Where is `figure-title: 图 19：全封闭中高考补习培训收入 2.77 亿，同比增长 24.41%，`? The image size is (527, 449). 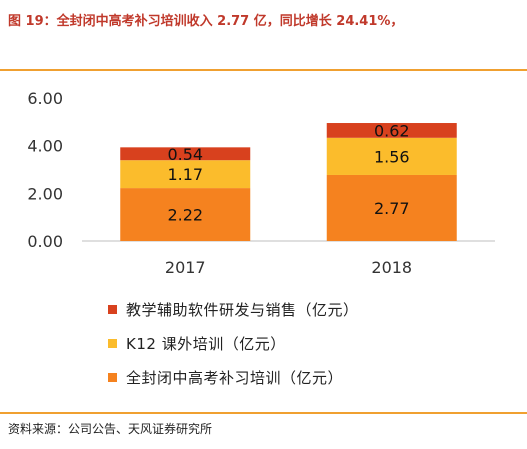
figure-title: 图 19：全封闭中高考补习培训收入 2.77 亿，同比增长 24.41%， is located at coordinates (206, 21).